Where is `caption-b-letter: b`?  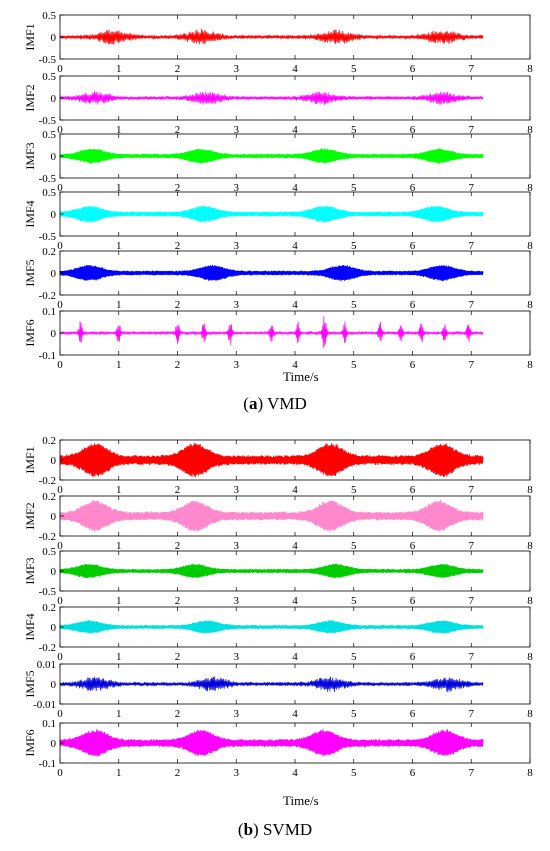 caption-b-letter: b is located at coordinates (248, 829).